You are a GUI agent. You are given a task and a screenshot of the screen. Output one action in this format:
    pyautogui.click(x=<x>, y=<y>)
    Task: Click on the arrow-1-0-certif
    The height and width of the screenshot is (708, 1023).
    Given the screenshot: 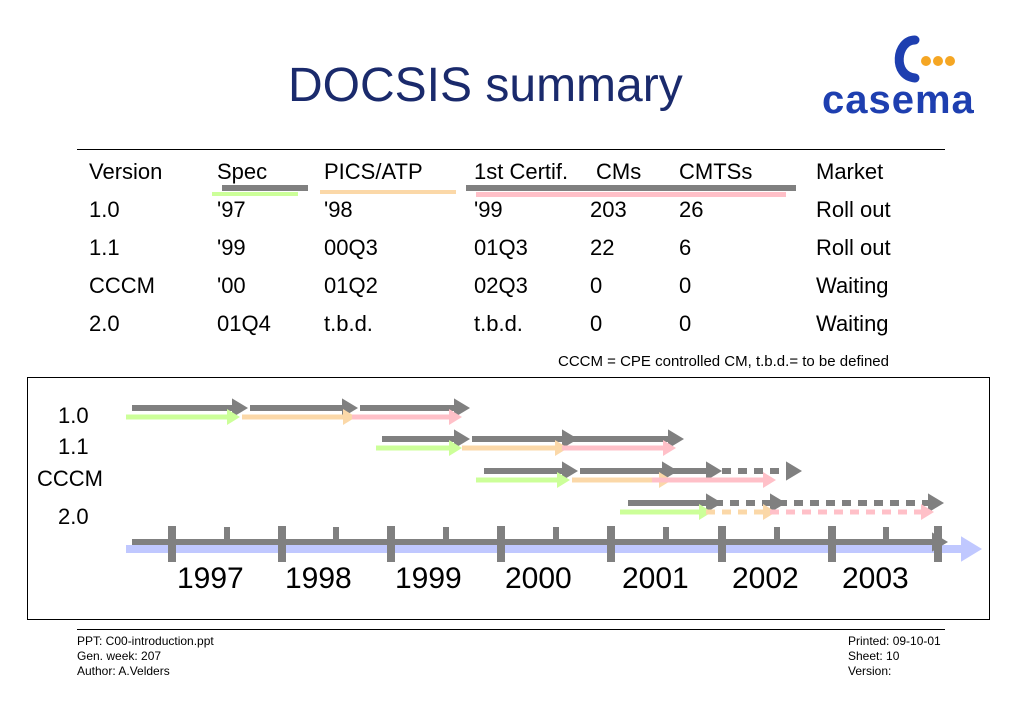 What is the action you would take?
    pyautogui.click(x=299, y=417)
    